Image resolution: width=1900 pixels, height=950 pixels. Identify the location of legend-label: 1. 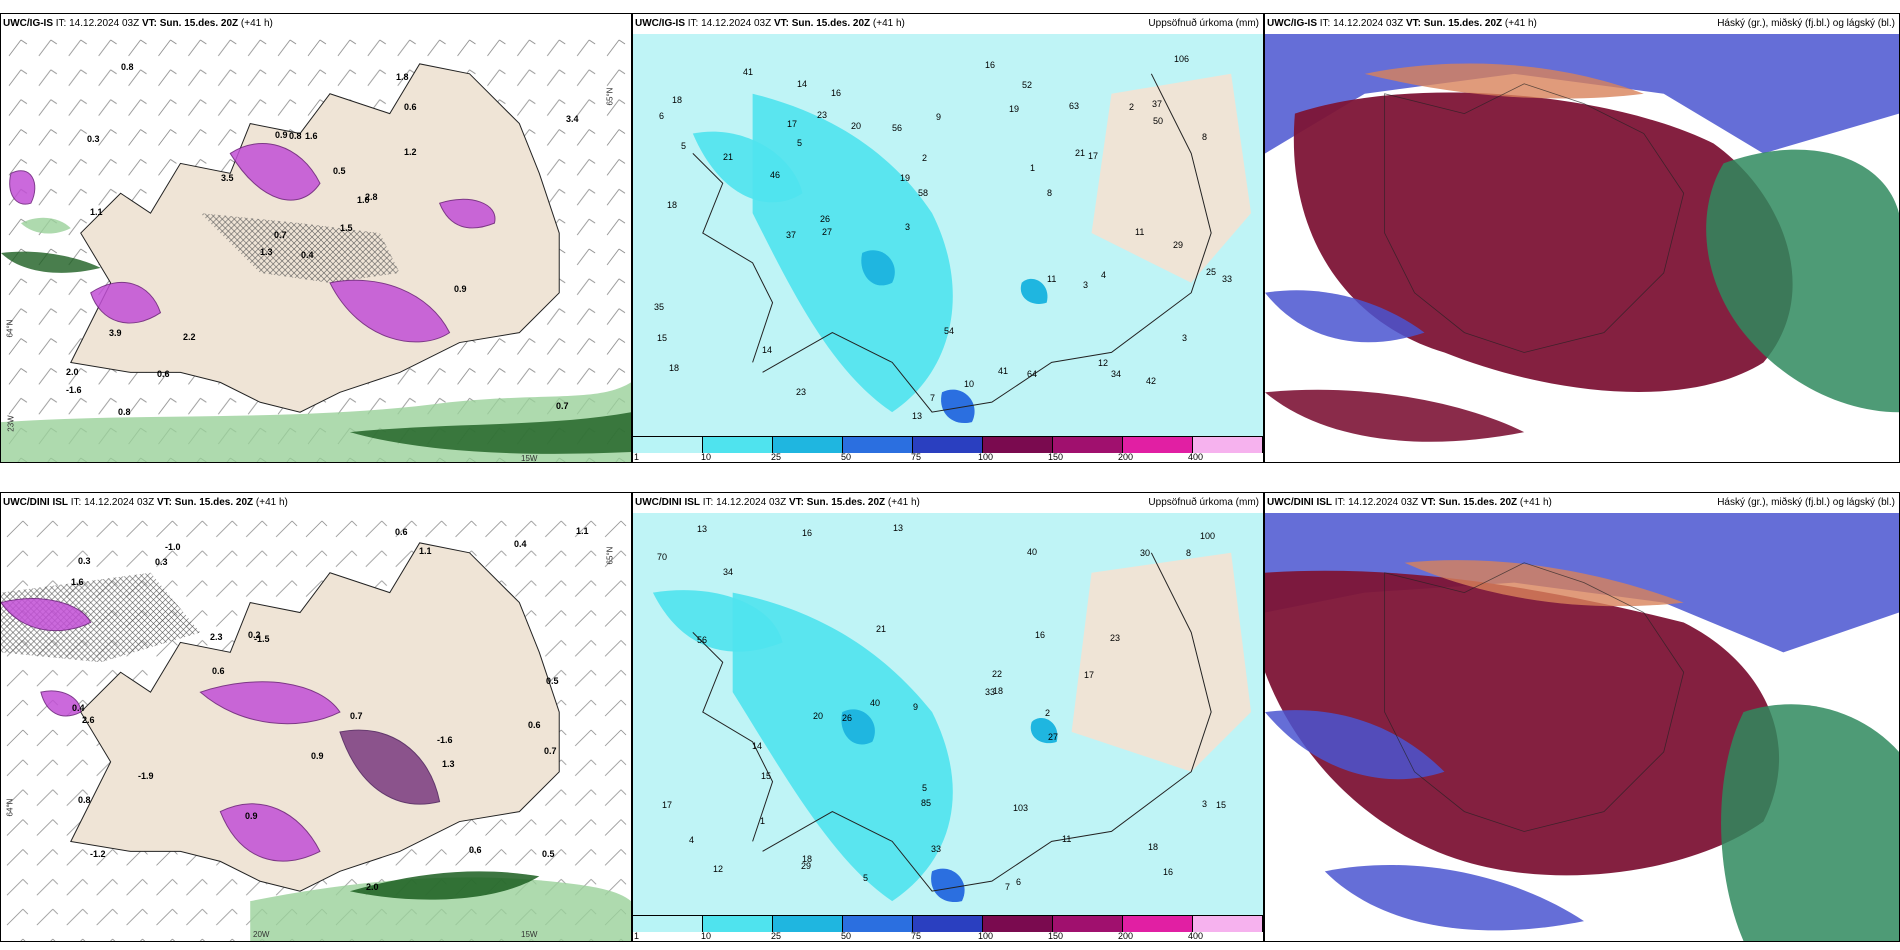
(637, 936).